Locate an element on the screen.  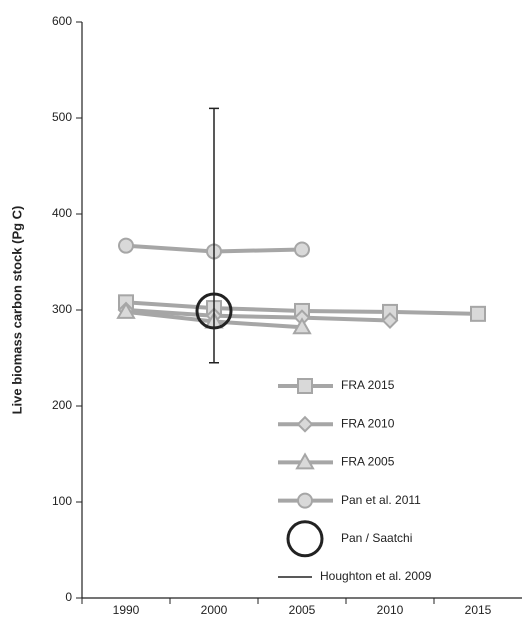
y-axis-label: Live biomass carbon stock (Pg C) is located at coordinates (16, 310).